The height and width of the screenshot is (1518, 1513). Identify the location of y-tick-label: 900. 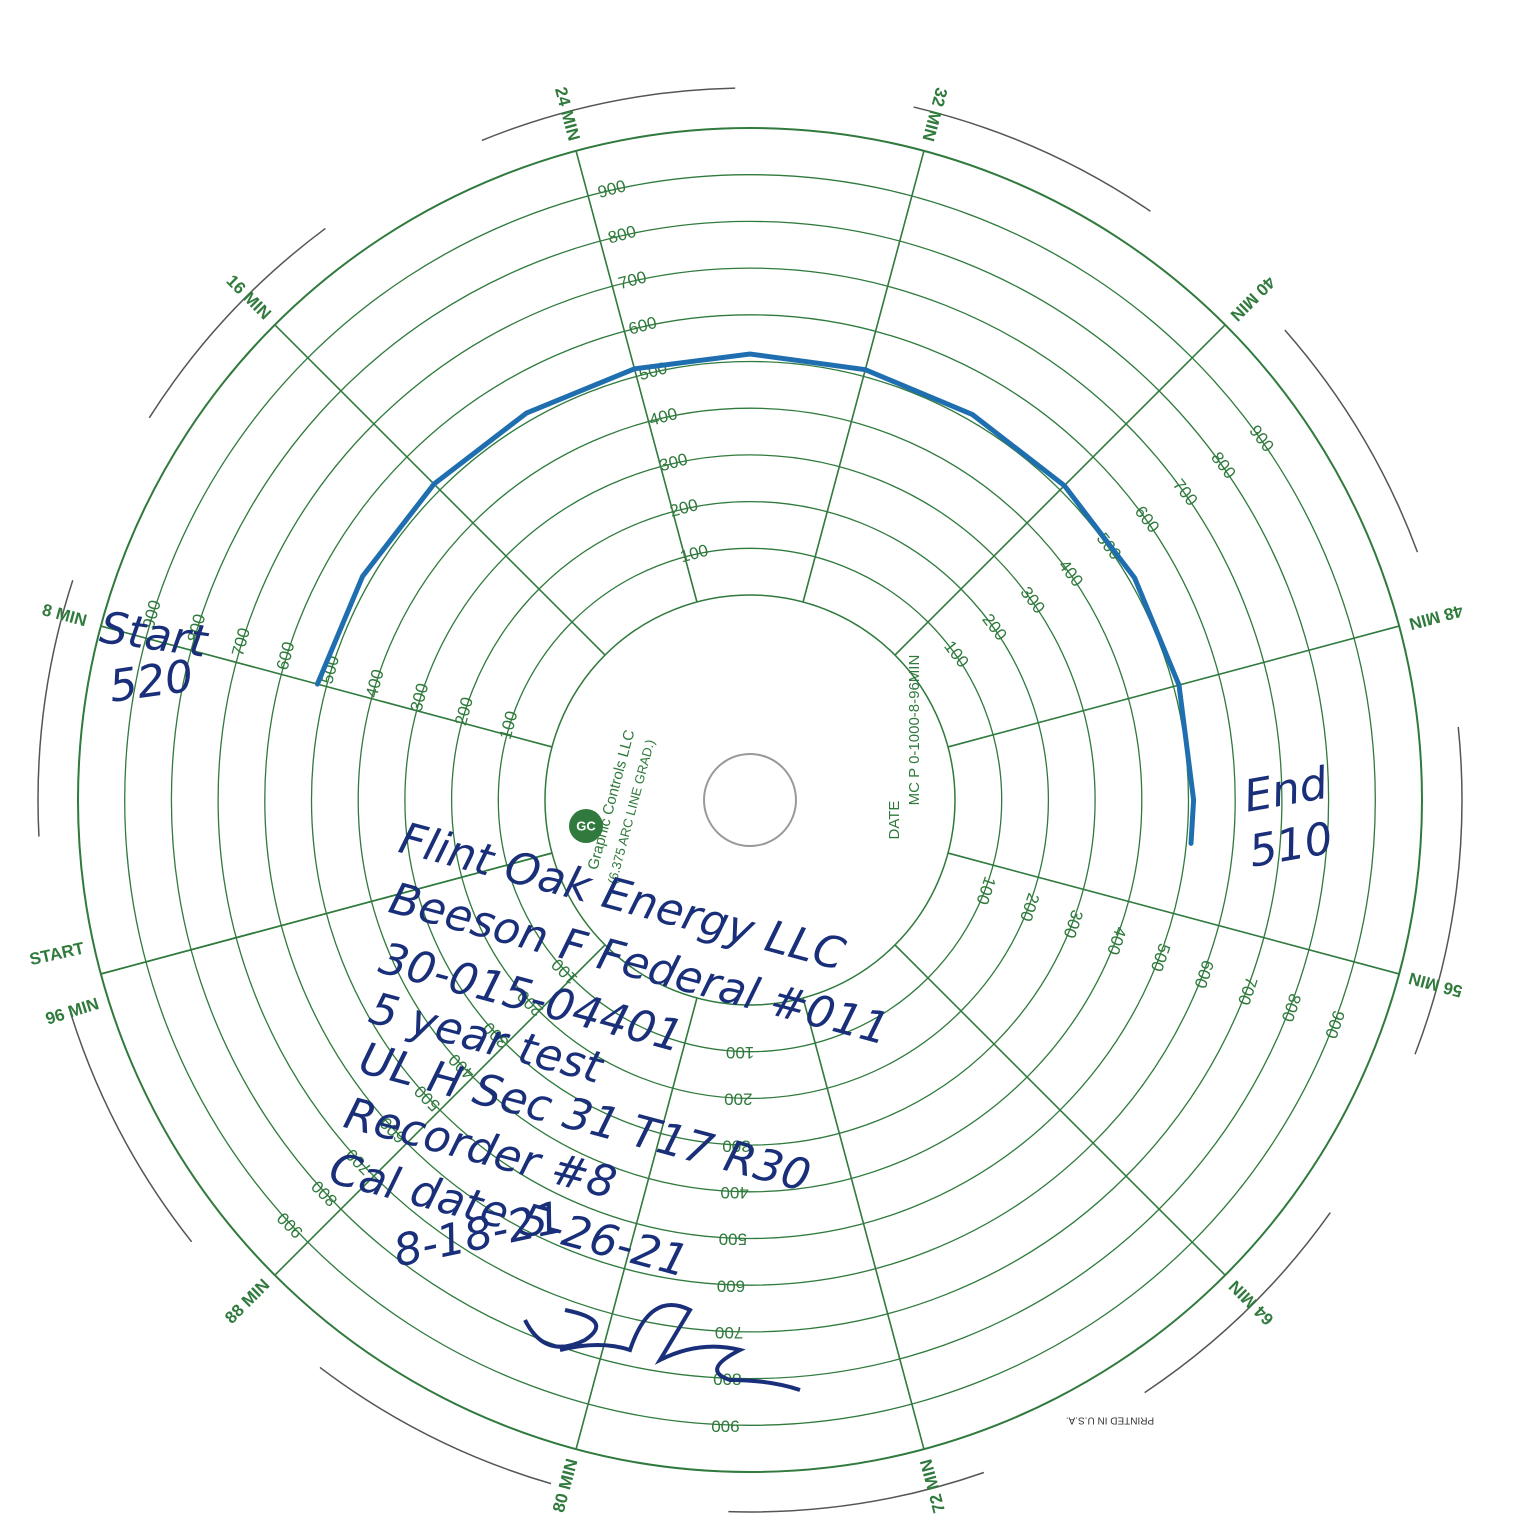
(725, 1425).